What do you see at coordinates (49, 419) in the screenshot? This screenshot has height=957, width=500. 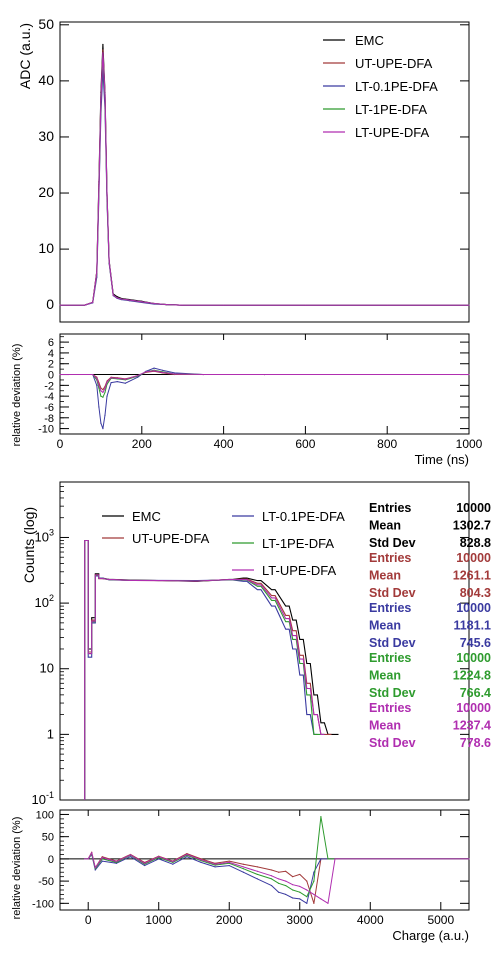 I see `y-tick-label: -8` at bounding box center [49, 419].